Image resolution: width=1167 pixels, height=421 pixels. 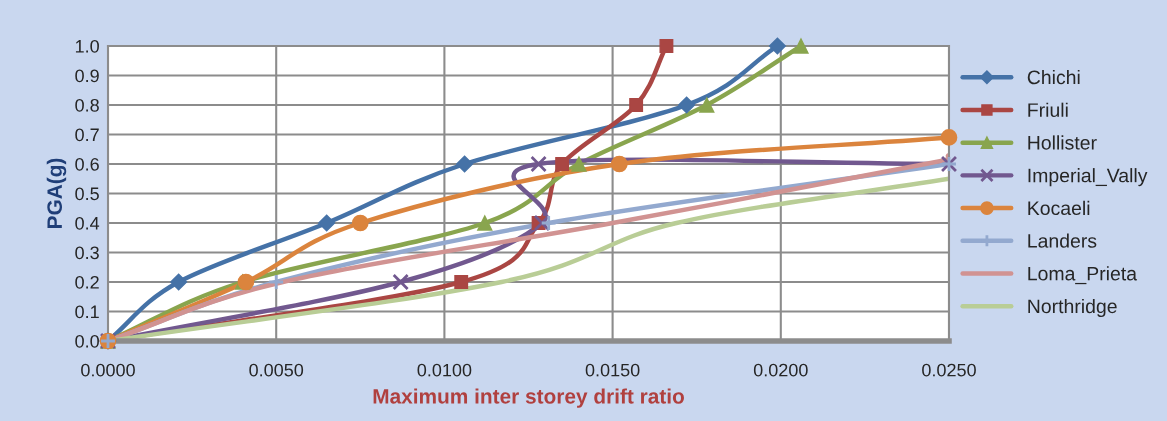 What do you see at coordinates (780, 370) in the screenshot?
I see `x-tick-label: 0.0200` at bounding box center [780, 370].